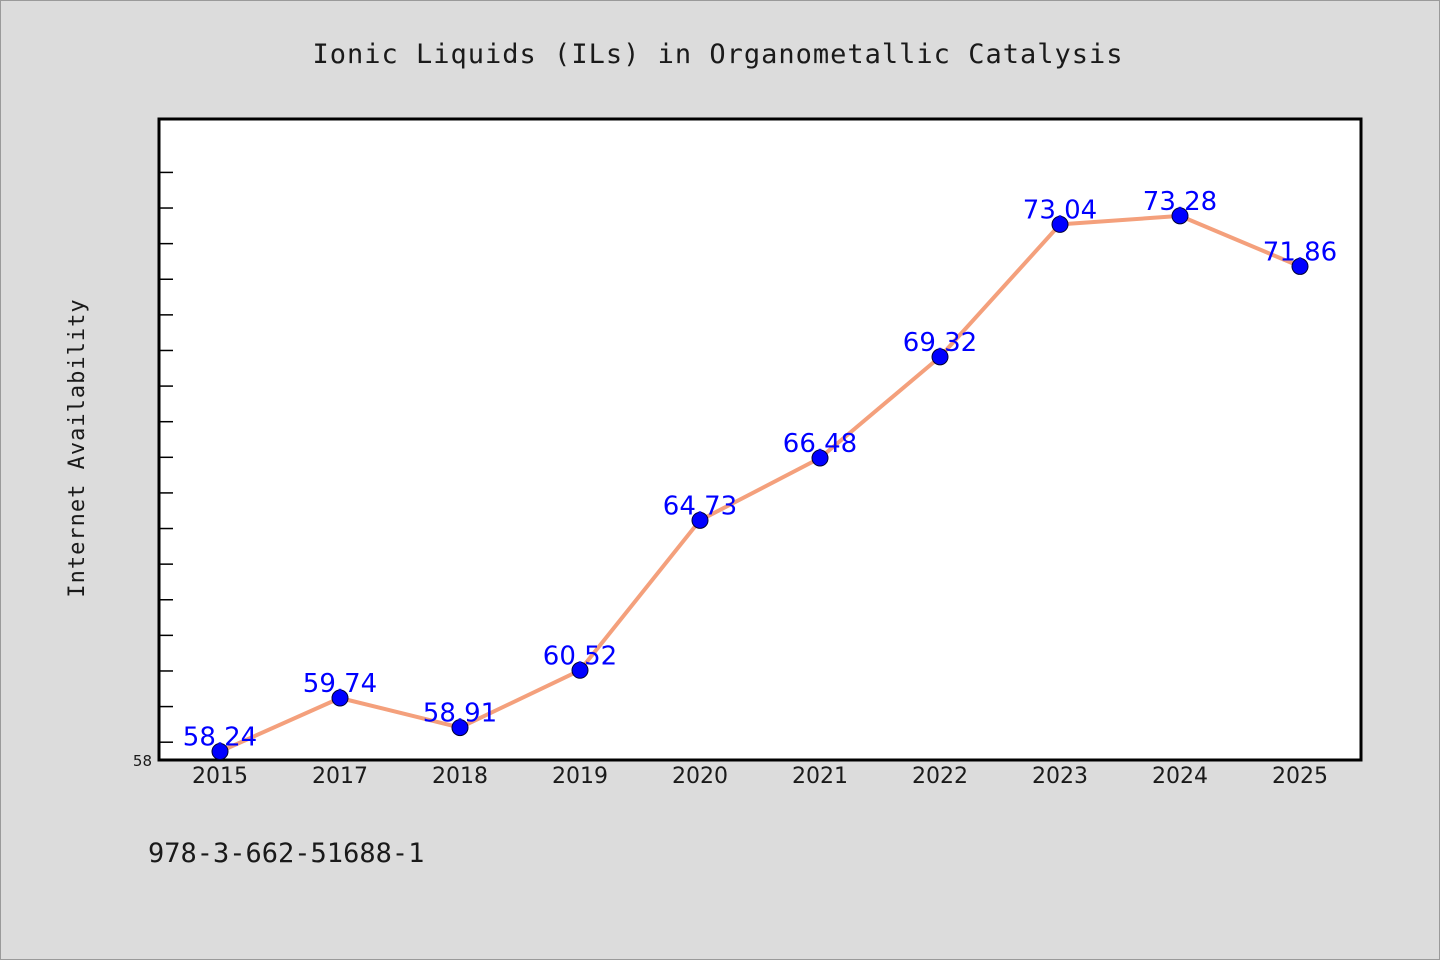 Image resolution: width=1440 pixels, height=960 pixels. What do you see at coordinates (820, 444) in the screenshot?
I see `data-label-2021: 66.48` at bounding box center [820, 444].